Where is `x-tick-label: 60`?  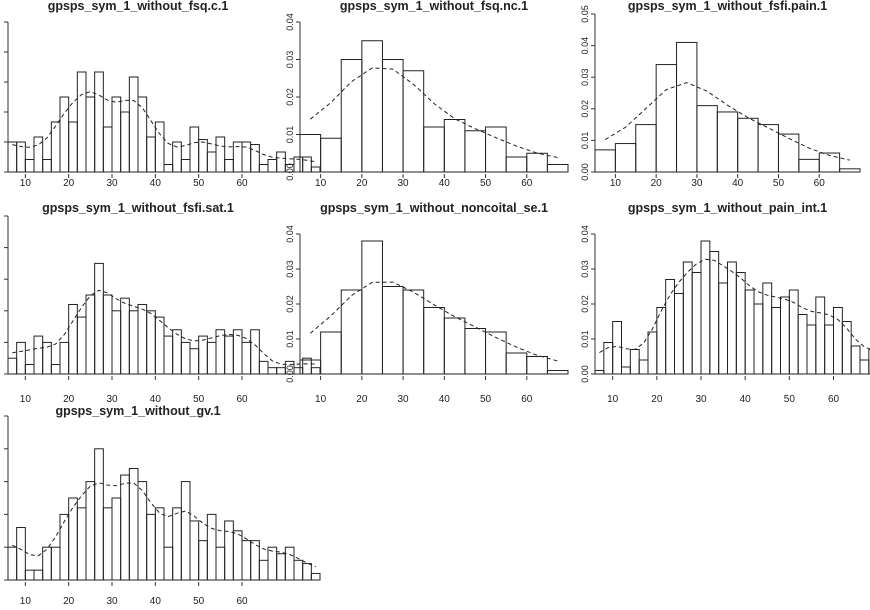
x-tick-label: 60 is located at coordinates (527, 399).